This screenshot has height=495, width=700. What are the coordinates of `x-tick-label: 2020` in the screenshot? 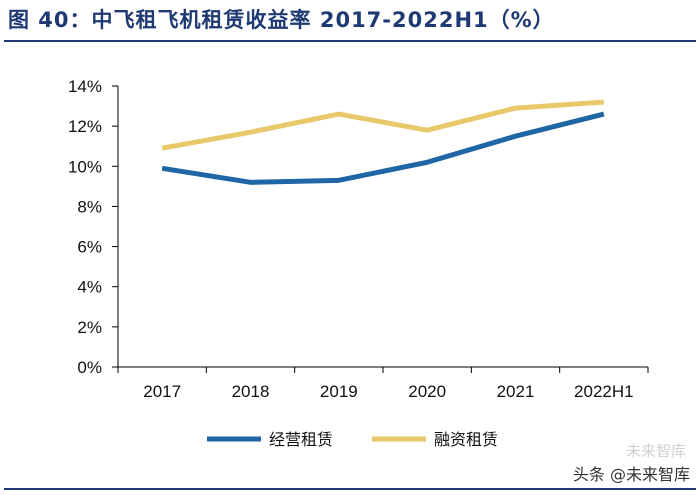 It's located at (427, 391).